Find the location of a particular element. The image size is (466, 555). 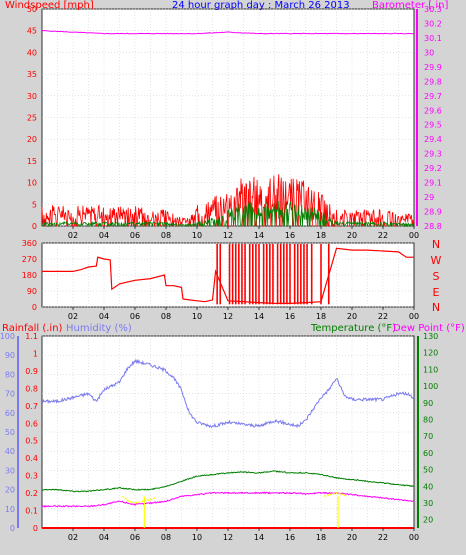

barometer-tick-label: 29.9 is located at coordinates (433, 67).